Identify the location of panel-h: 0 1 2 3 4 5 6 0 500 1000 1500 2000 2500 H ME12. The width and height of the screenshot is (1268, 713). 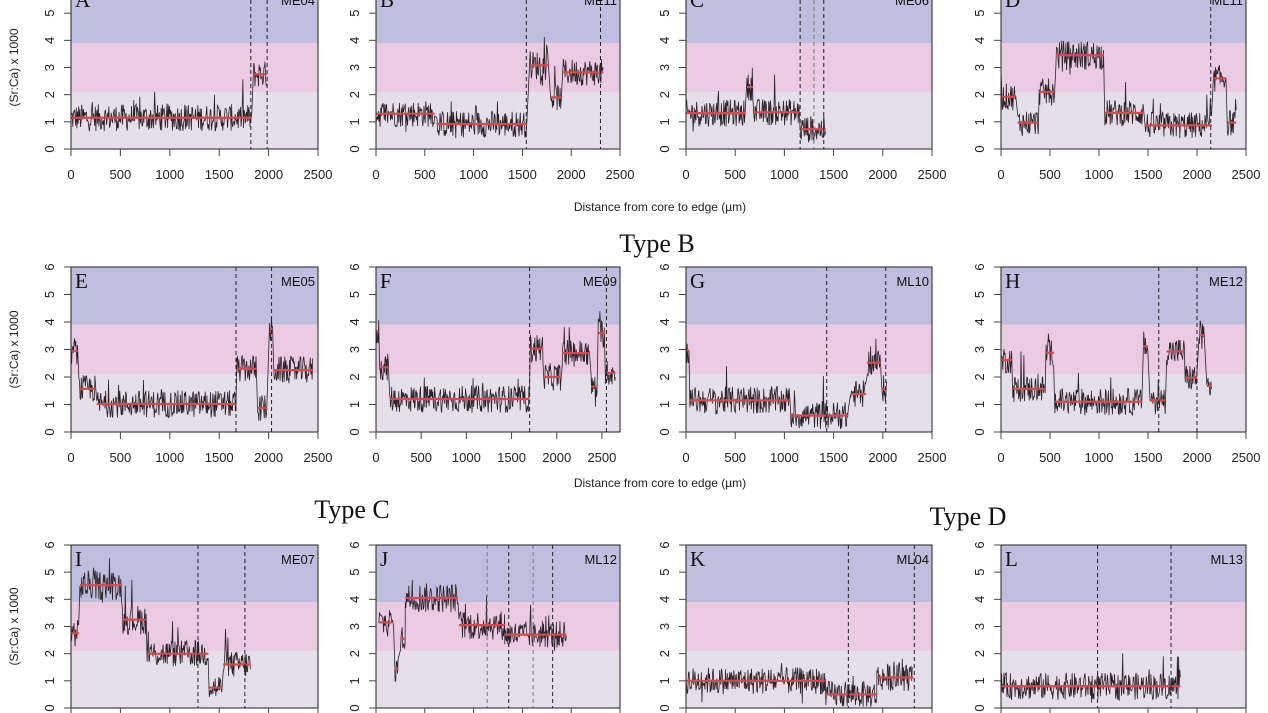
(1116, 364).